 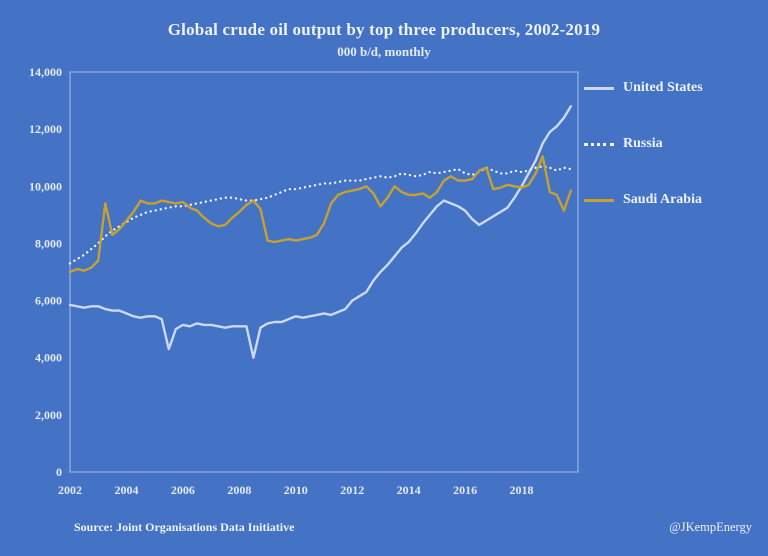 What do you see at coordinates (465, 490) in the screenshot?
I see `svg-text: 2016` at bounding box center [465, 490].